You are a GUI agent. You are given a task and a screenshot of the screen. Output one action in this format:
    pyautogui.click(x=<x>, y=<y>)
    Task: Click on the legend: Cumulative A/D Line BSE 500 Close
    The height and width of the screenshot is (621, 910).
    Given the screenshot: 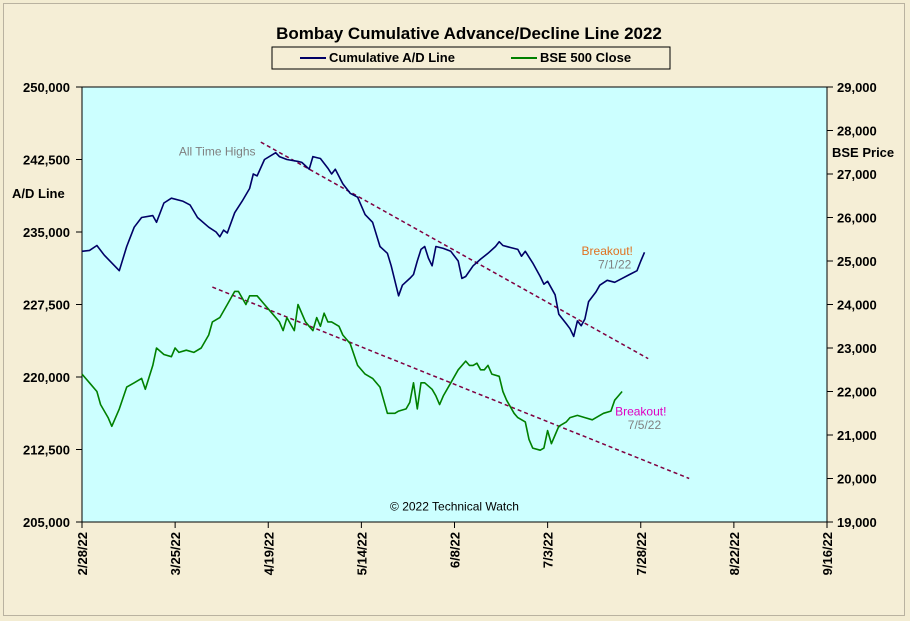 What is the action you would take?
    pyautogui.click(x=471, y=58)
    